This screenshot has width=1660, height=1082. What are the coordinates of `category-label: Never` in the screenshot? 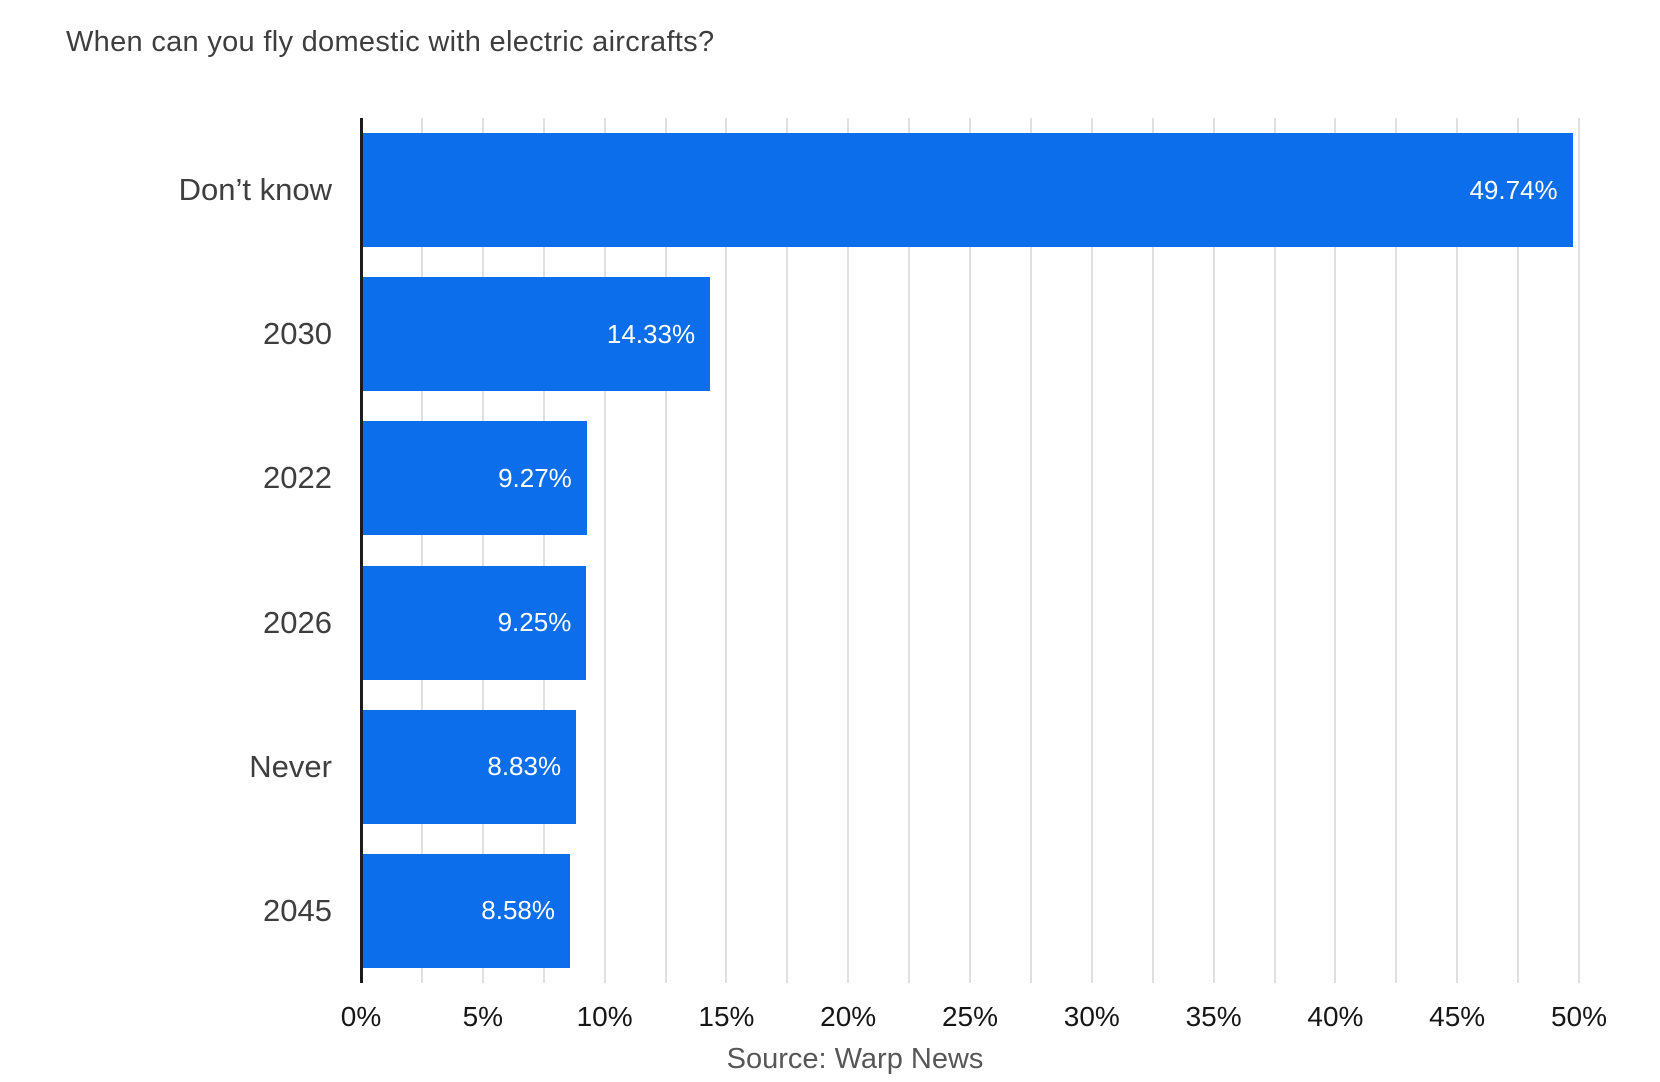 It's located at (290, 766).